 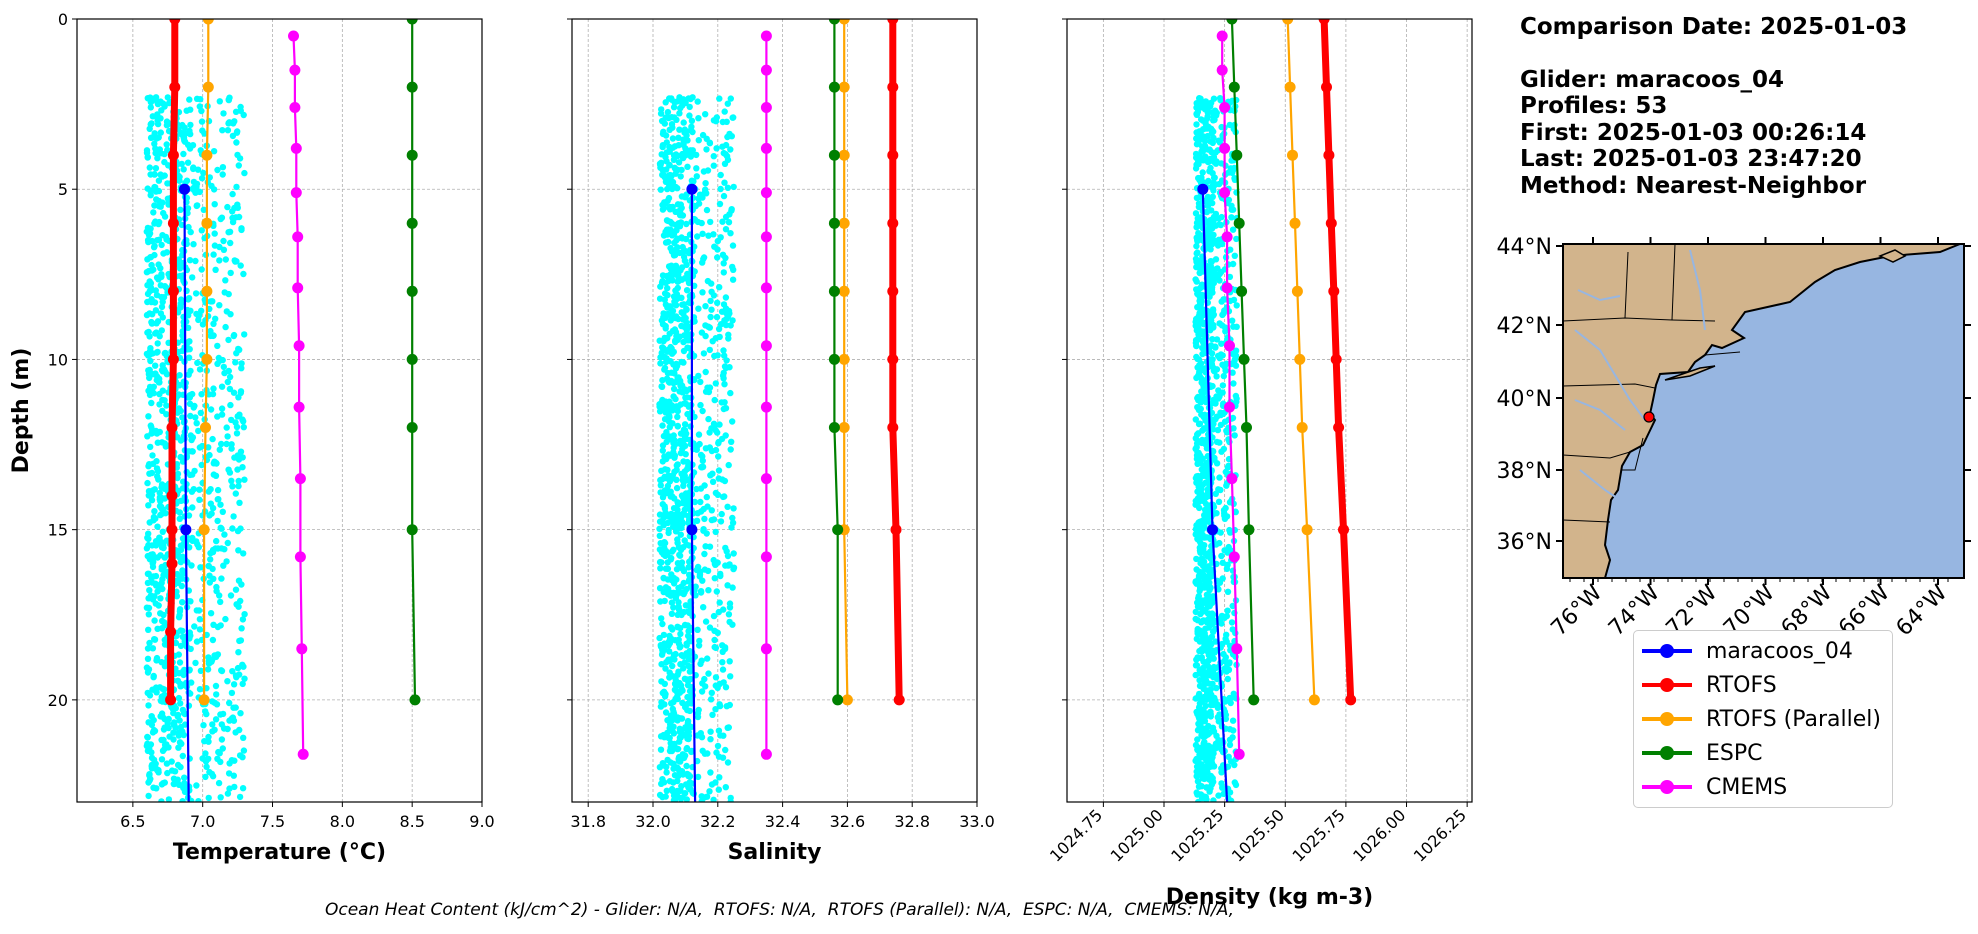 I want to click on series-cmems, so click(x=766, y=395).